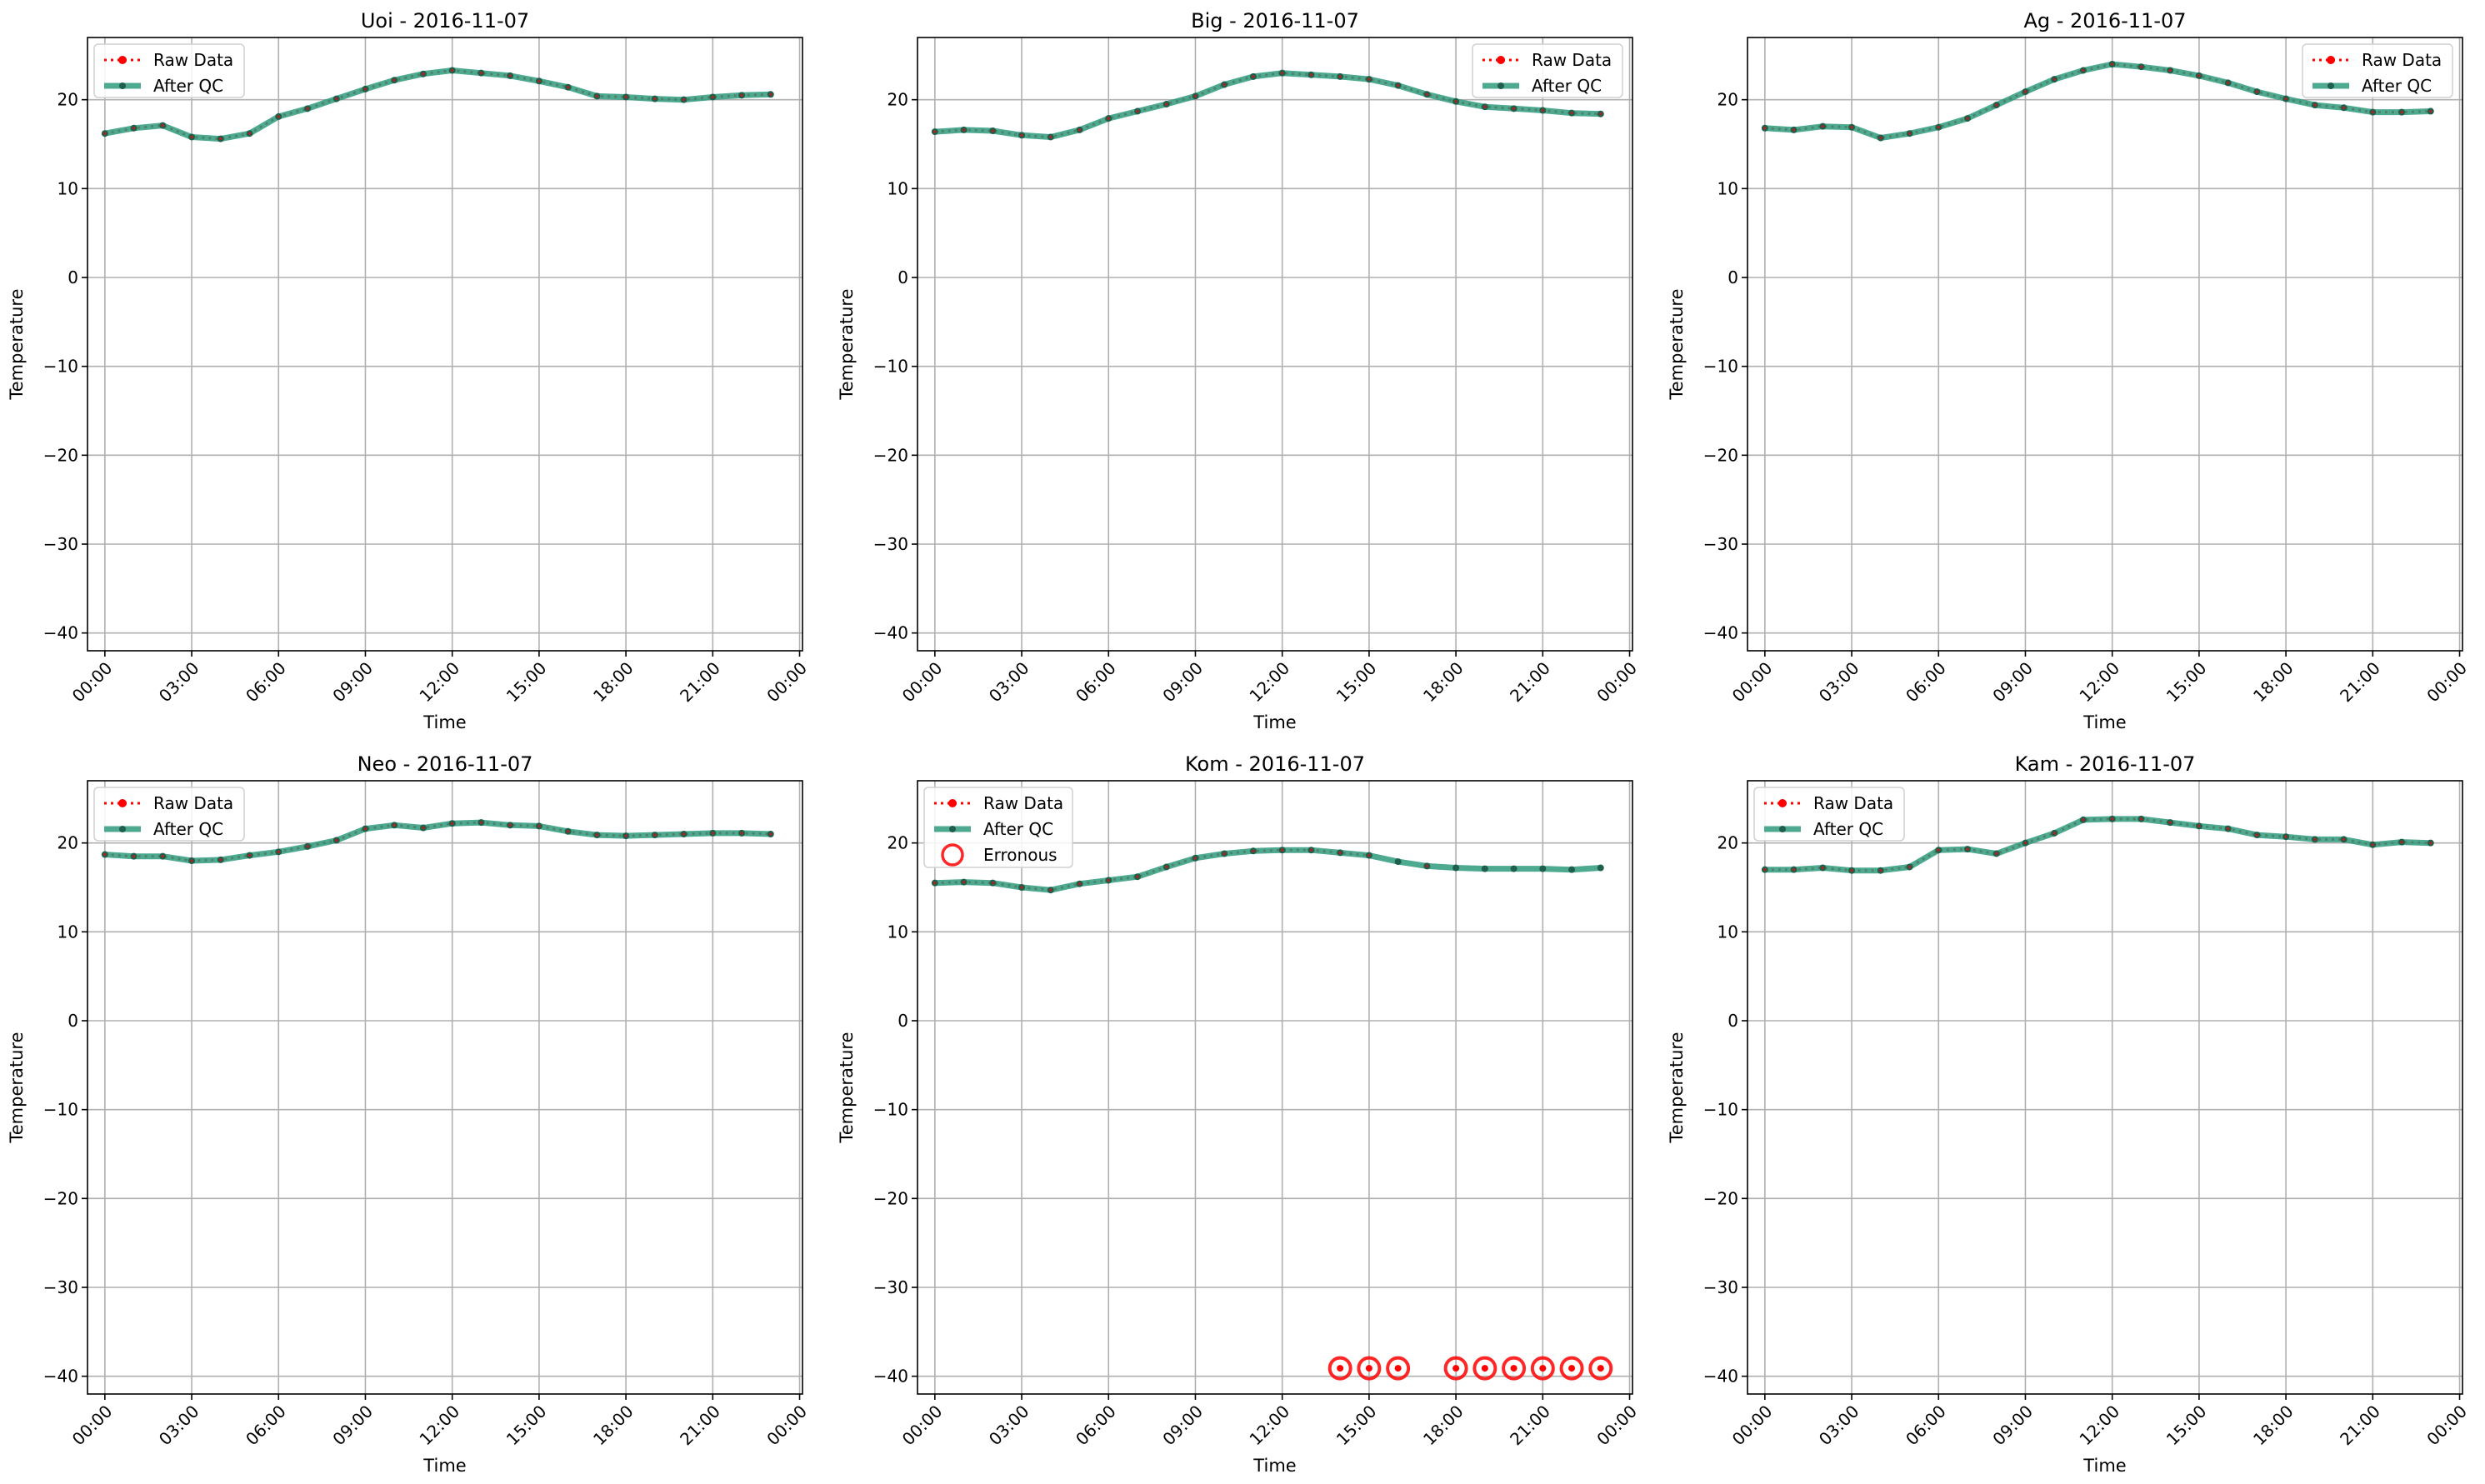 The width and height of the screenshot is (2485, 1484). I want to click on legend-label: Erronous, so click(1020, 855).